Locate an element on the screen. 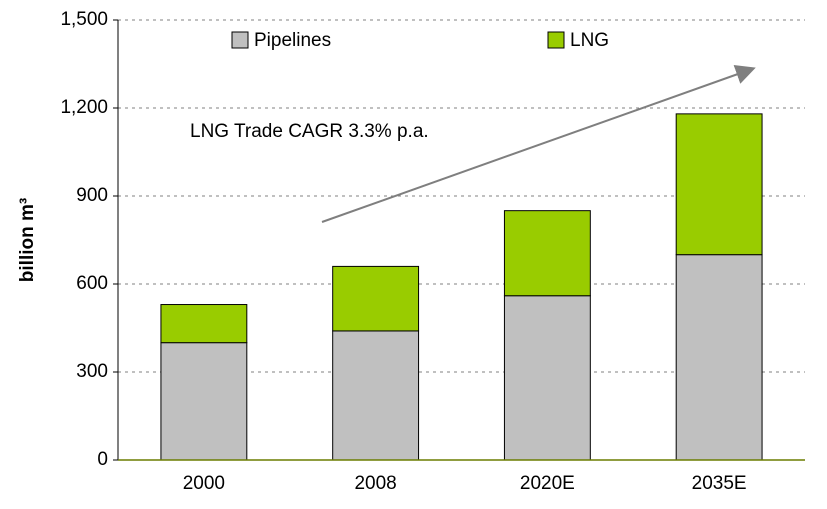  y-axis-label: billion m³ is located at coordinates (27, 240).